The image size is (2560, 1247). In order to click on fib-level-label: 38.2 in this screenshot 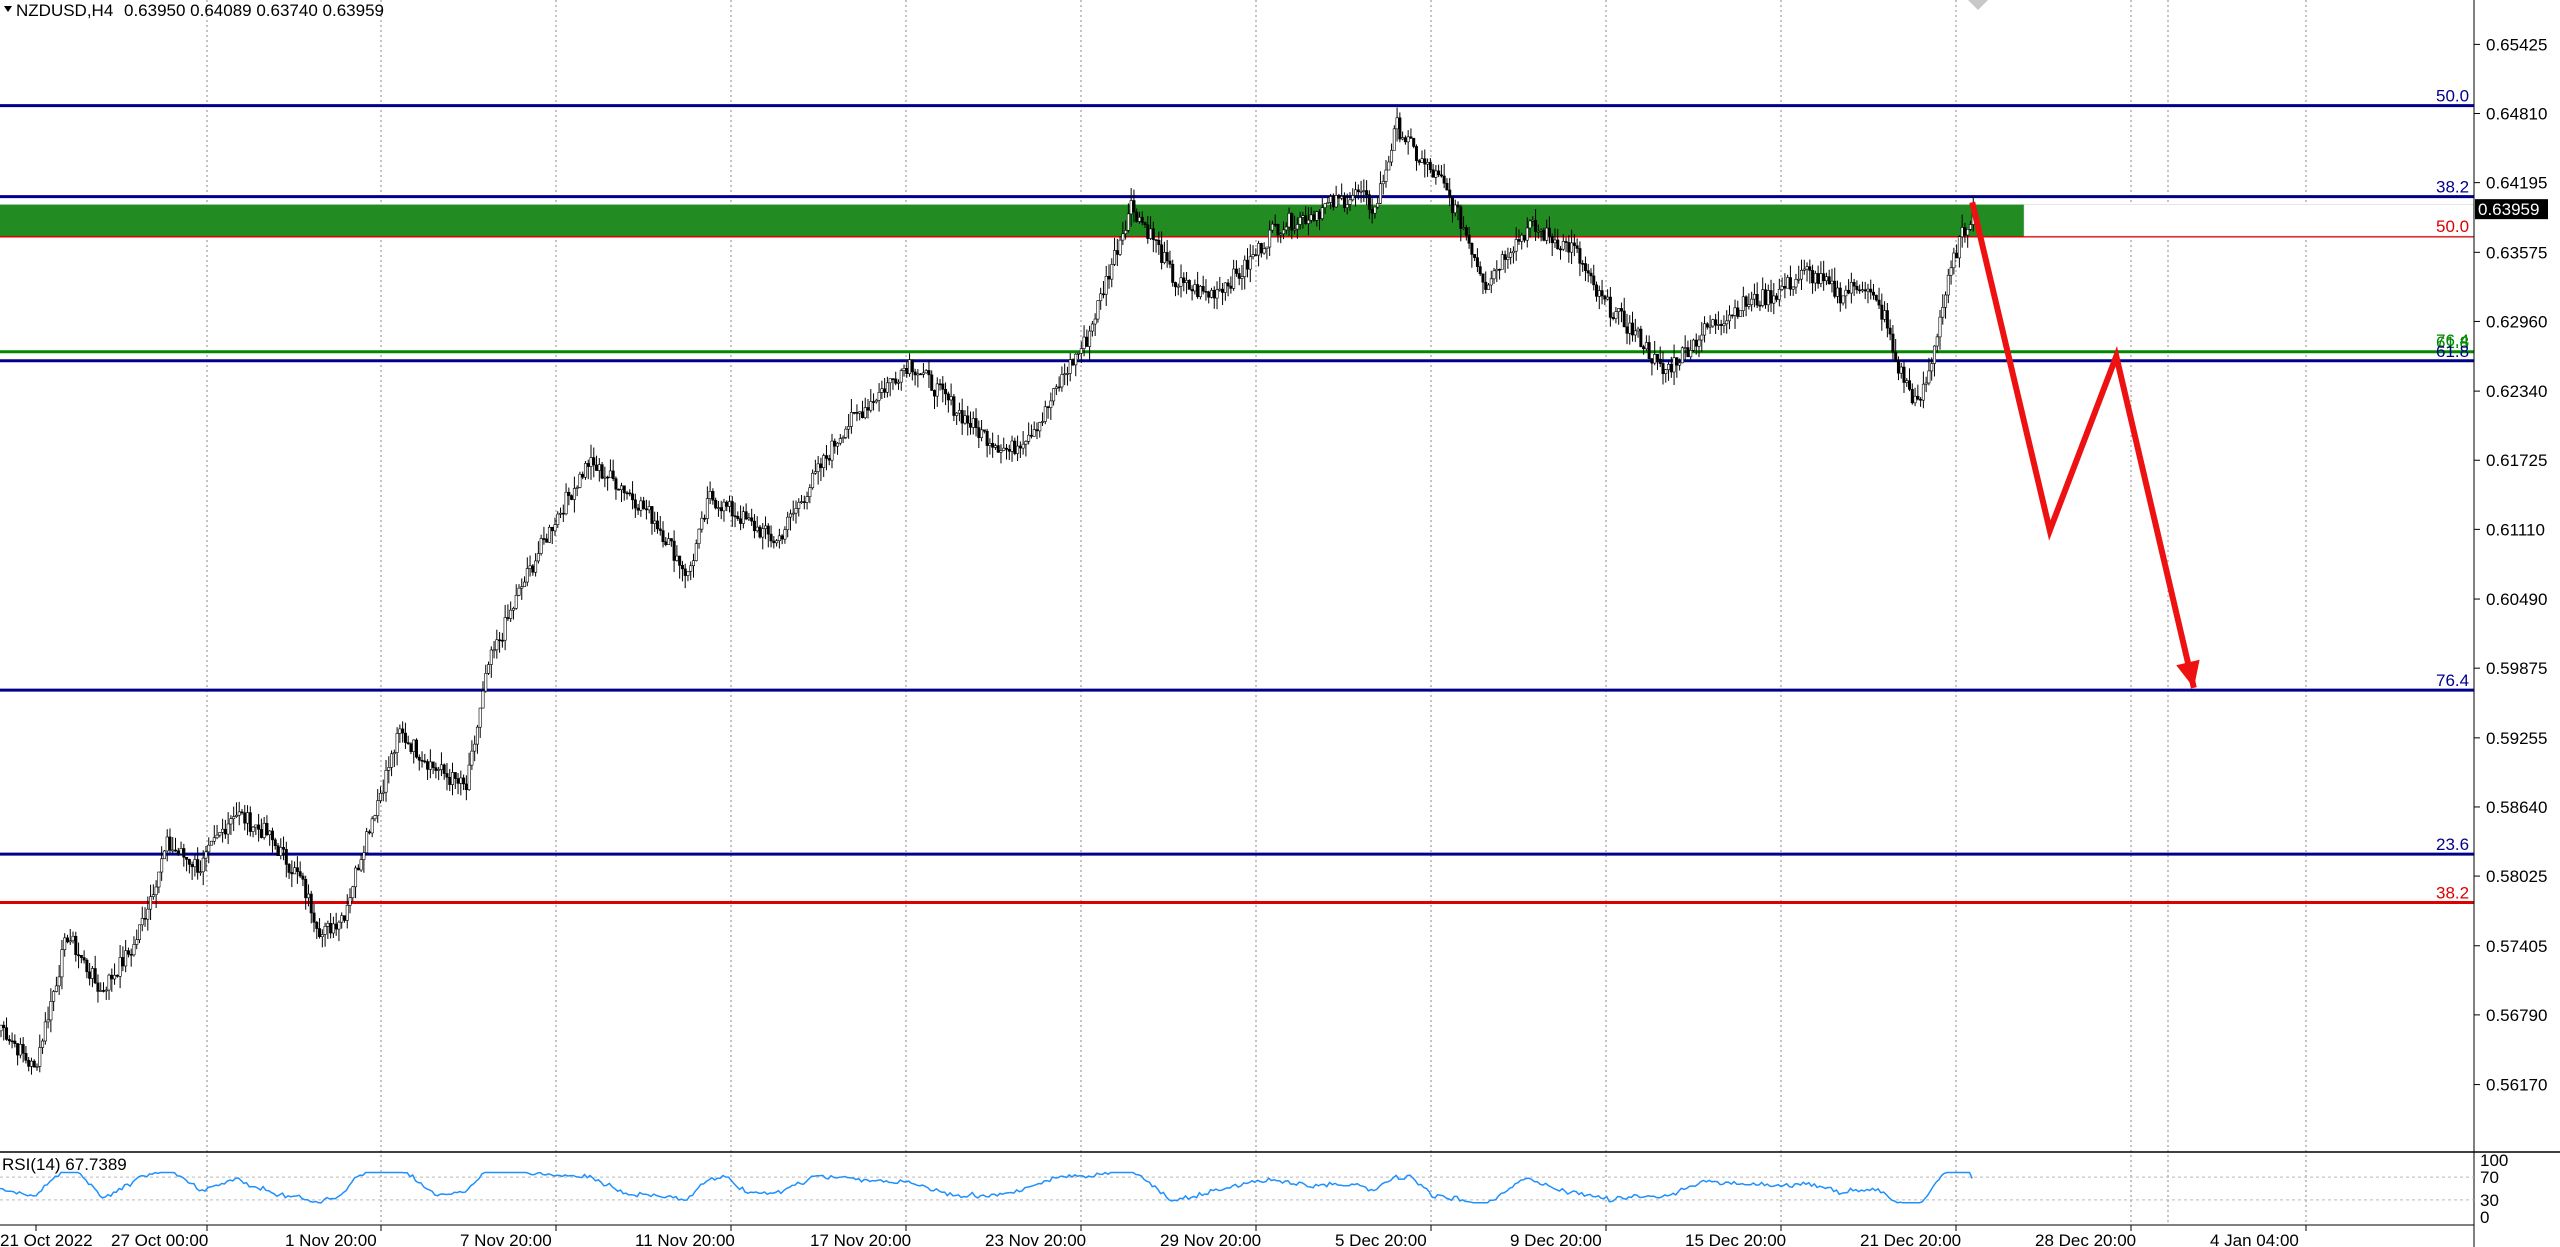, I will do `click(2452, 187)`.